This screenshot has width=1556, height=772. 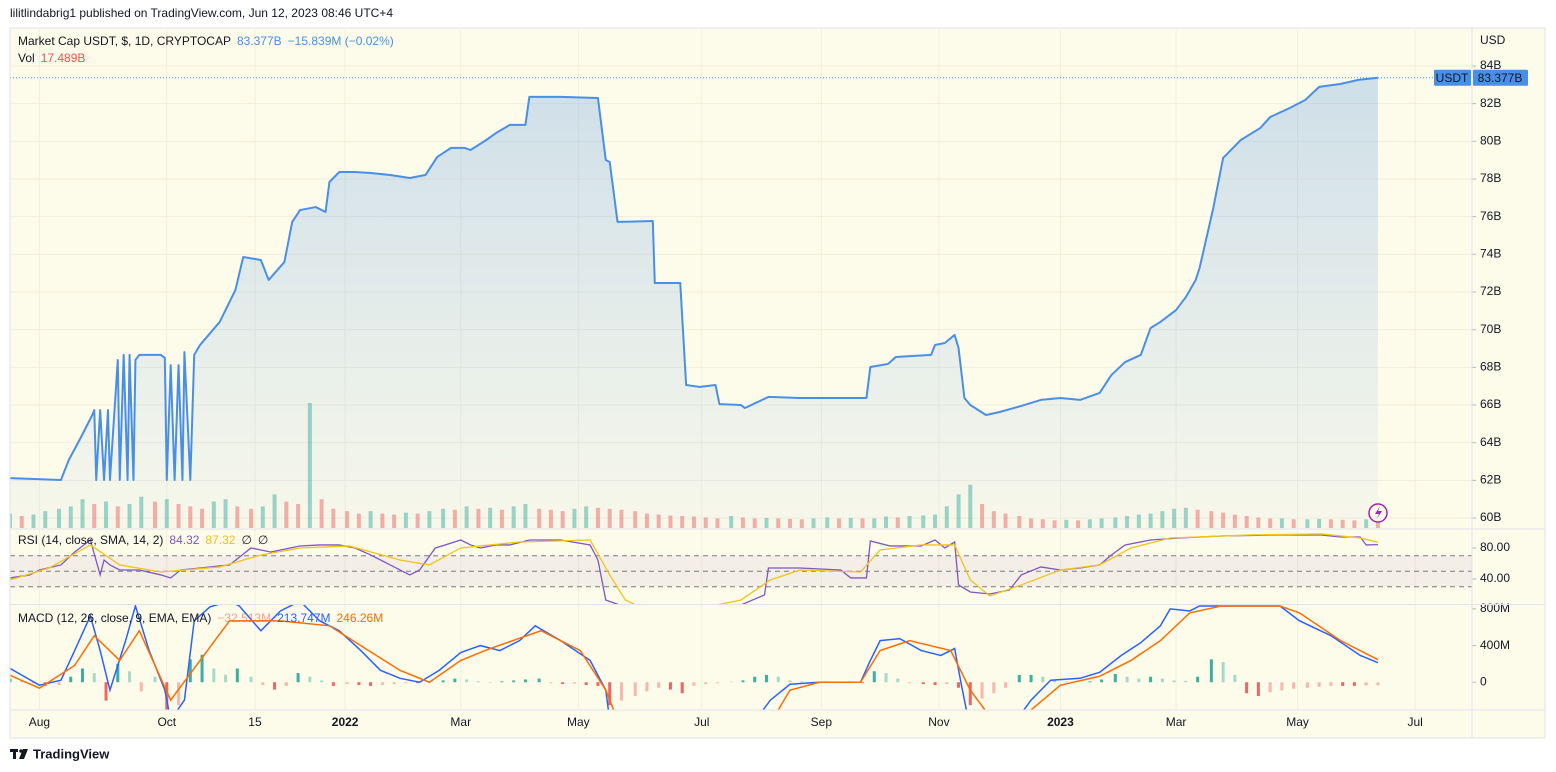 I want to click on footer-brand: TradingView, so click(x=71, y=753).